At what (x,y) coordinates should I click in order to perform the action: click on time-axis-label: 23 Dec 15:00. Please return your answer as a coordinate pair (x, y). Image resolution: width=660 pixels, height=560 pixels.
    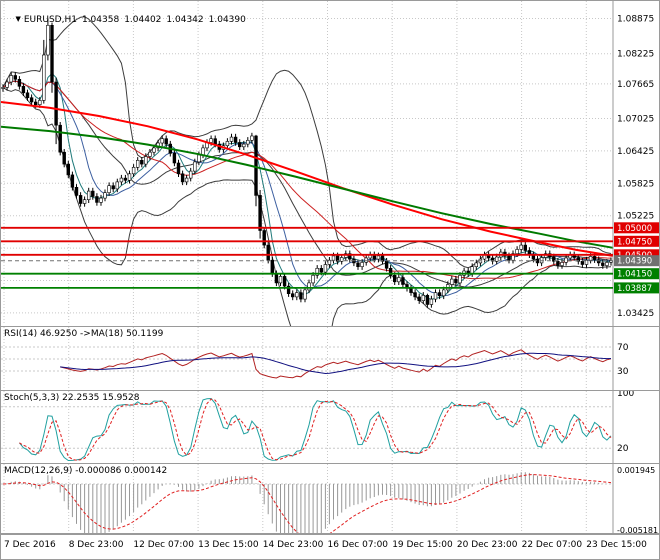
    Looking at the image, I should click on (616, 545).